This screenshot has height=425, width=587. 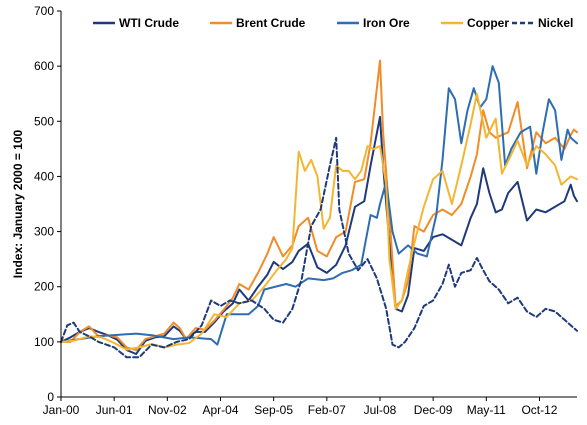 I want to click on x-tick-label: Apr-04, so click(x=220, y=410).